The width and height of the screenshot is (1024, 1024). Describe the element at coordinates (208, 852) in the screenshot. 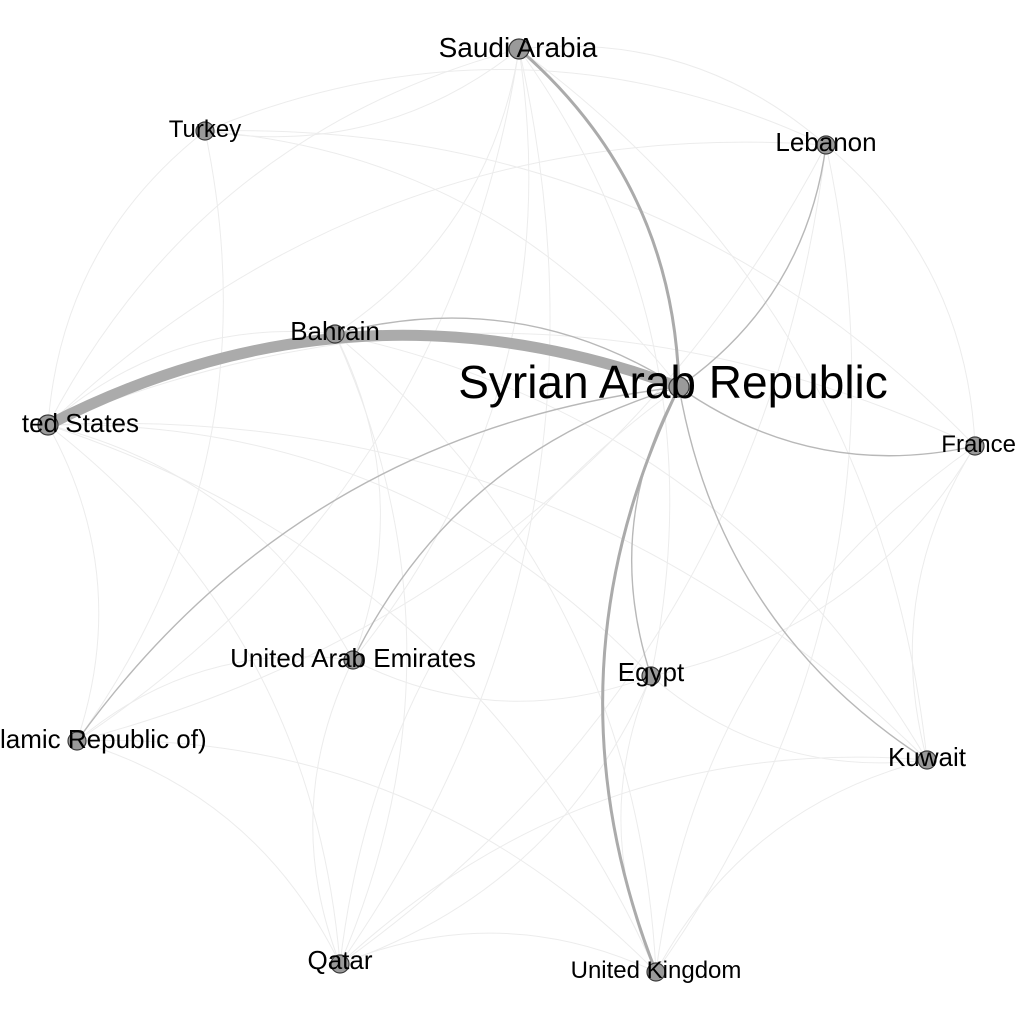

I see `edge-iran-qatar` at that location.